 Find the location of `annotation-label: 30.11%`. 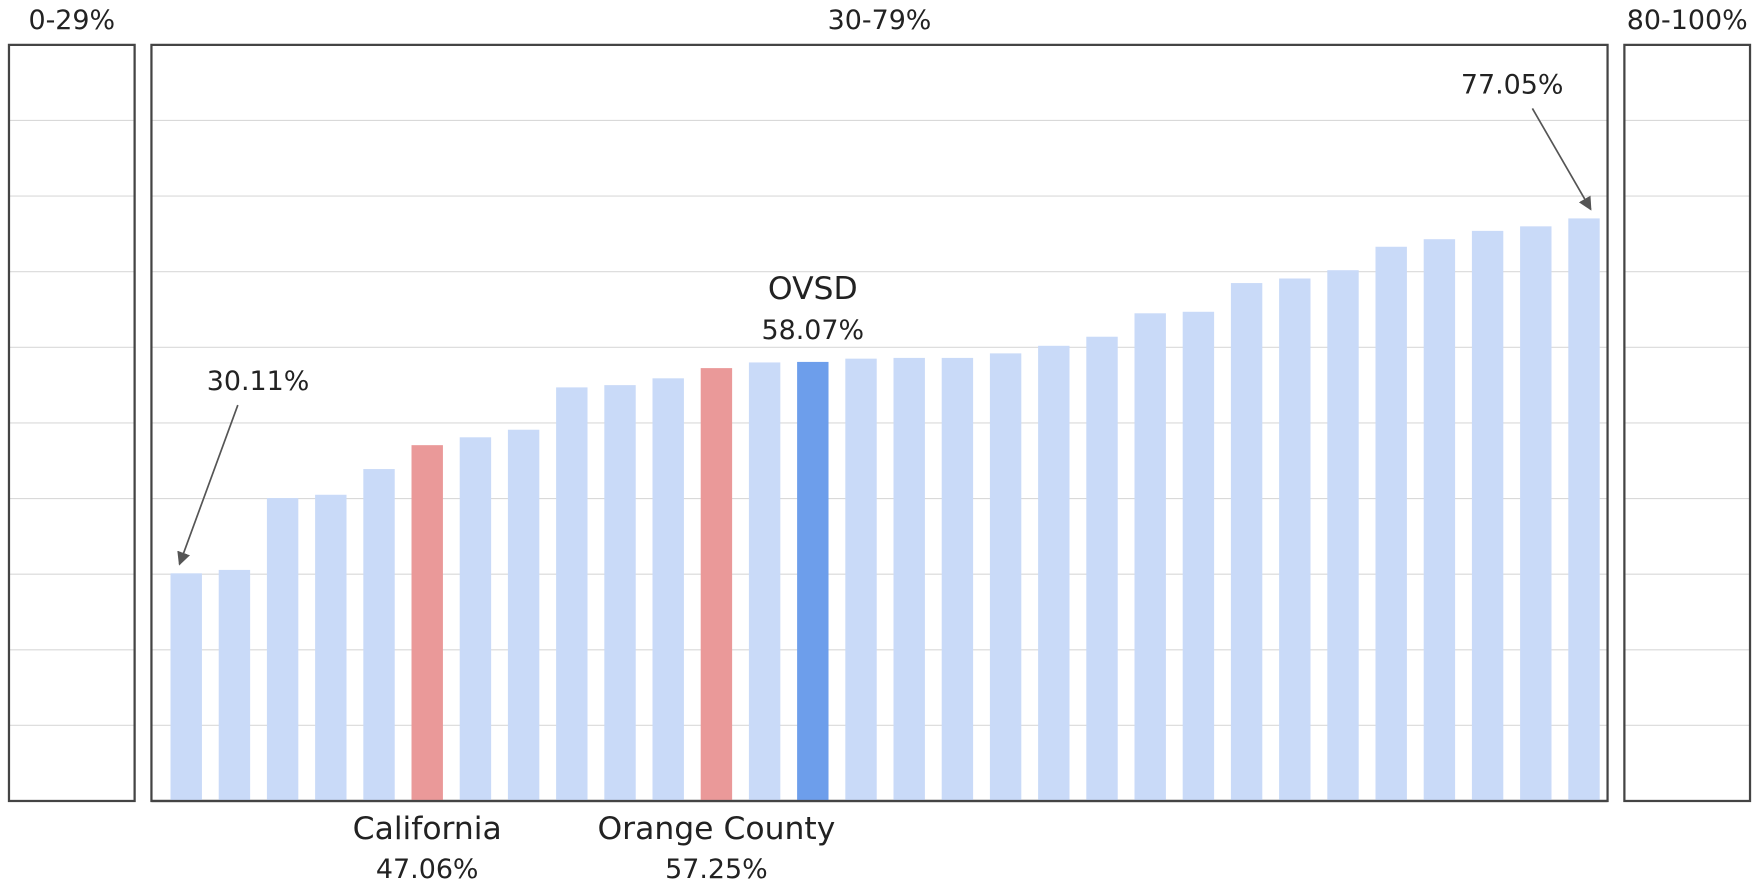

annotation-label: 30.11% is located at coordinates (258, 381).